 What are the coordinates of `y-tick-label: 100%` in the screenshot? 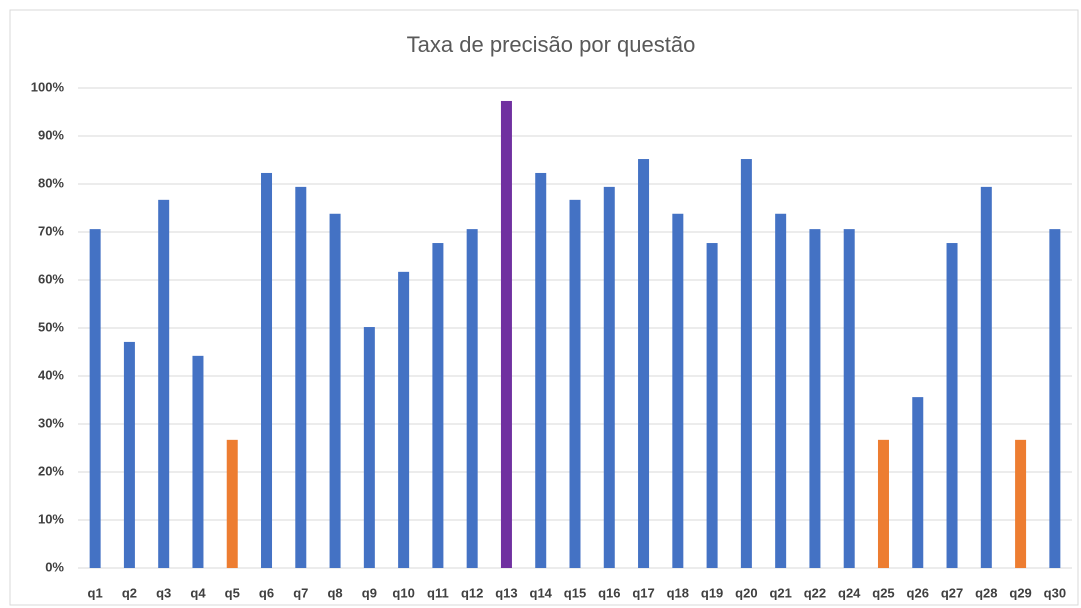 It's located at (48, 86).